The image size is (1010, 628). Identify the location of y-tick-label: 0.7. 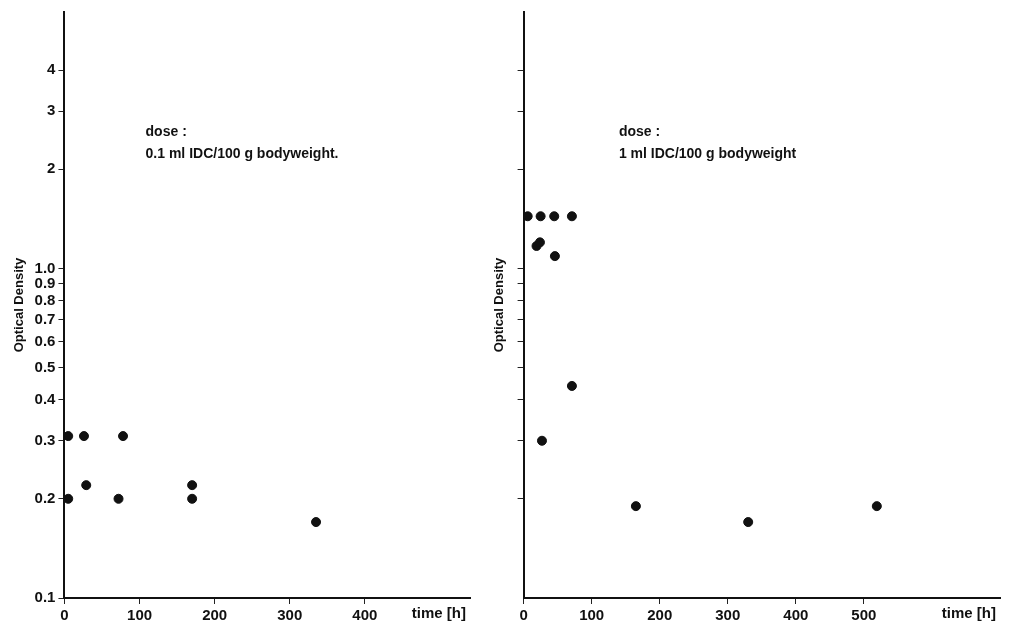
(45, 318).